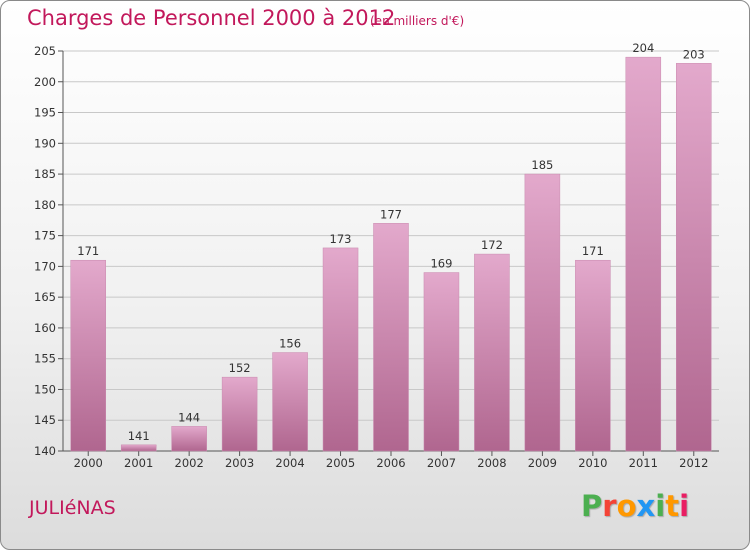  Describe the element at coordinates (491, 463) in the screenshot. I see `x-tick-label: 2008` at that location.